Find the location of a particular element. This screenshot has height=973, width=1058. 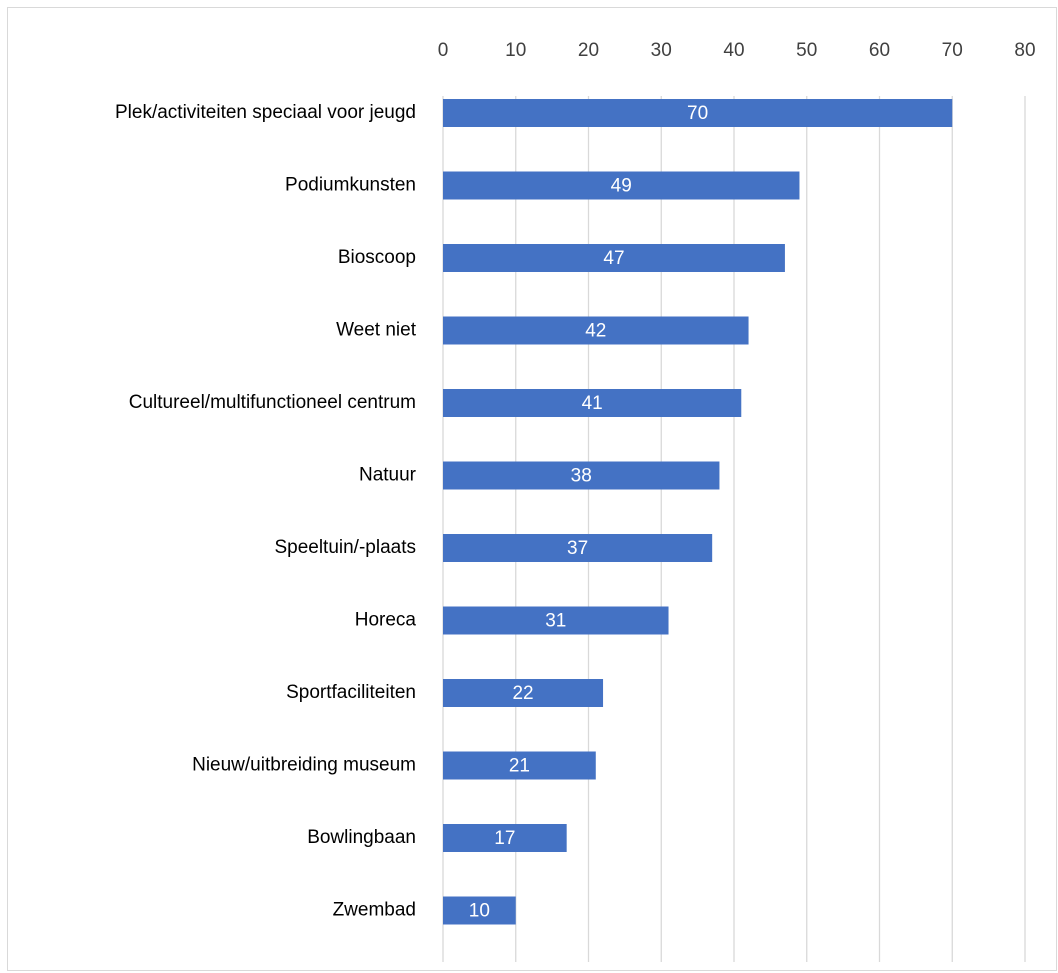

category-label: Podiumkunsten is located at coordinates (350, 185).